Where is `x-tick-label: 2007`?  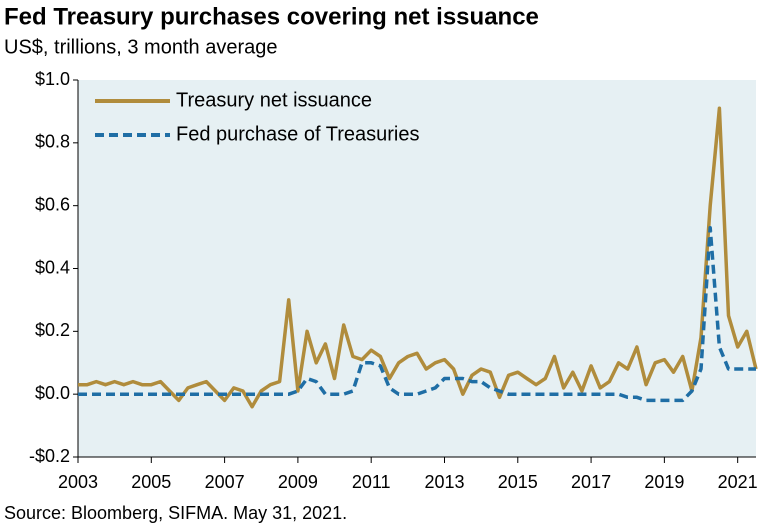
x-tick-label: 2007 is located at coordinates (225, 482).